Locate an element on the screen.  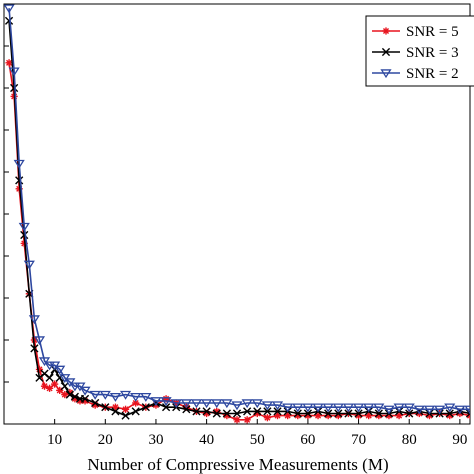
legend-entry: SNR = 2 is located at coordinates (415, 74).